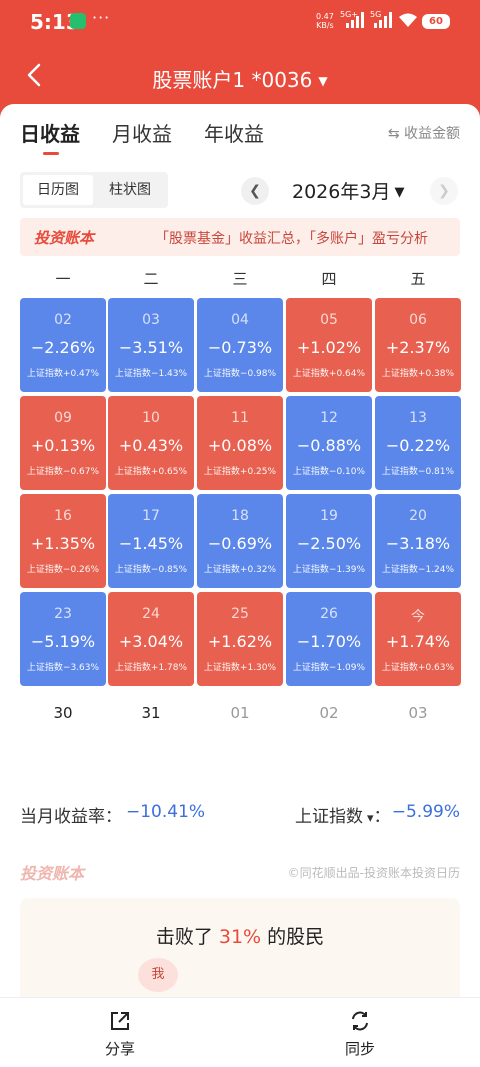 This screenshot has width=480, height=1067. Describe the element at coordinates (35, 75) in the screenshot. I see `back-icon` at that location.